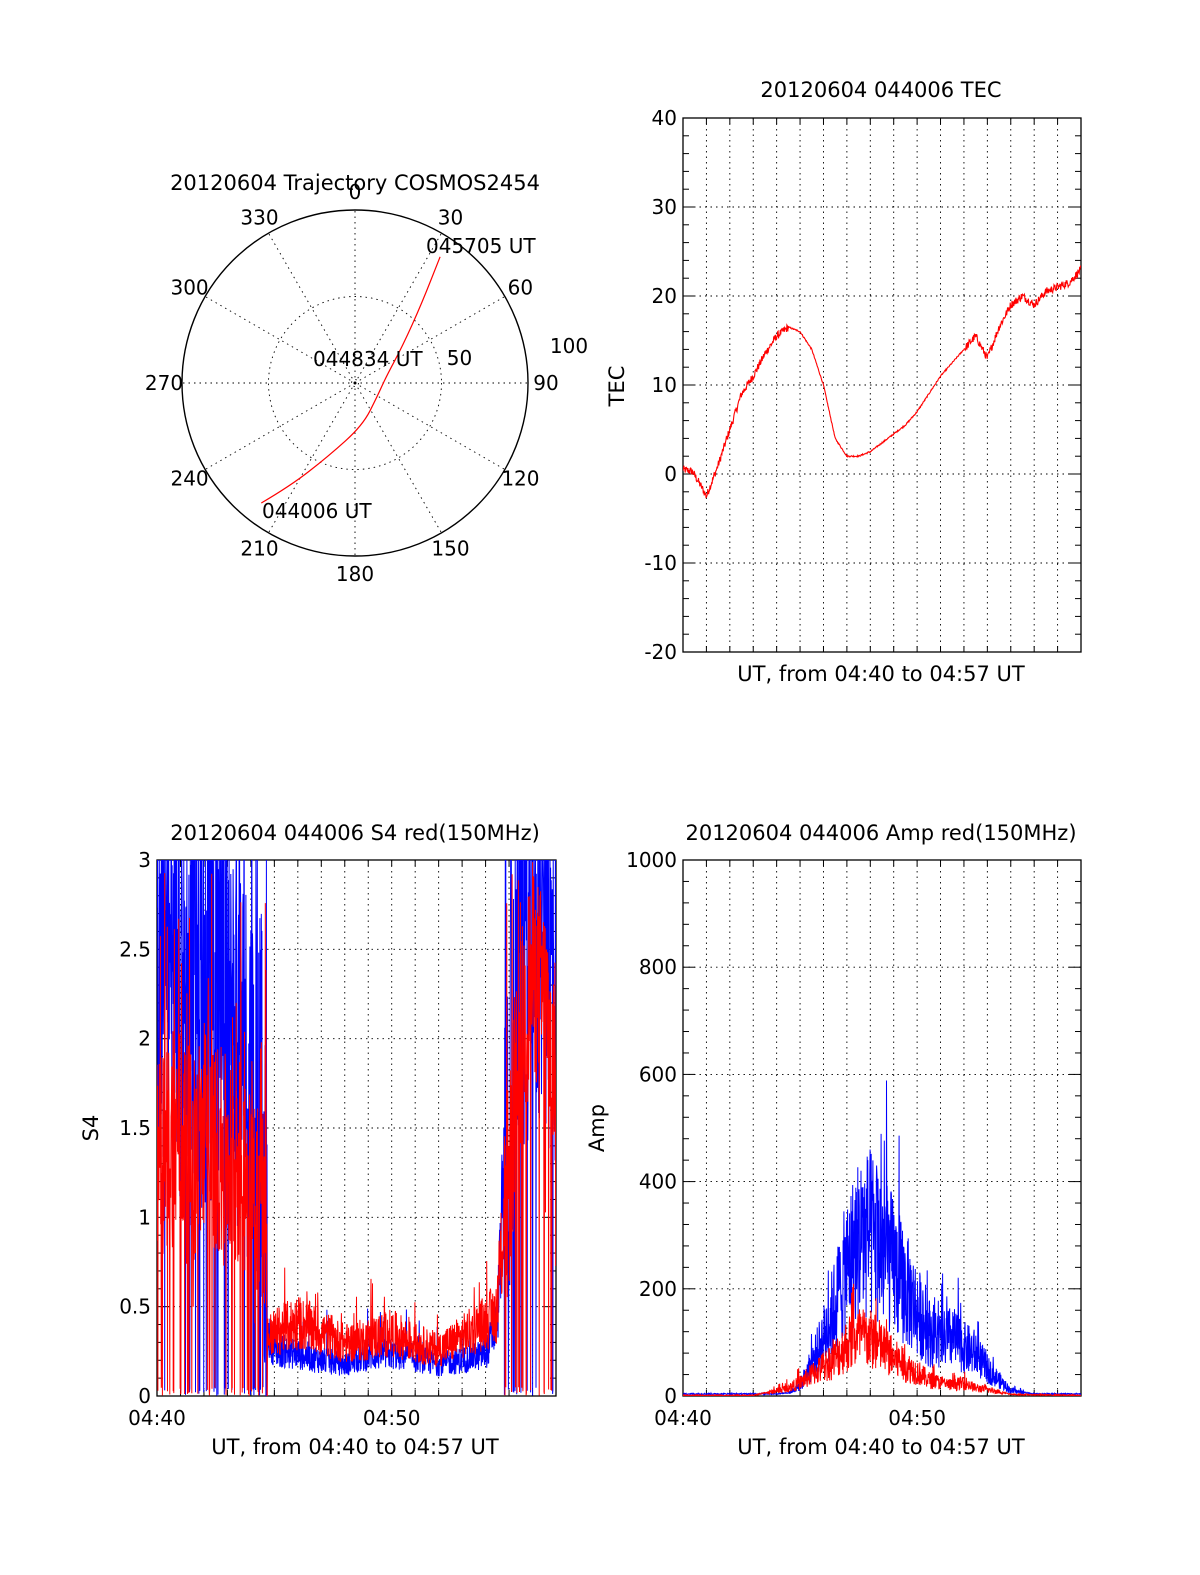 This screenshot has width=1200, height=1575. What do you see at coordinates (881, 674) in the screenshot?
I see `tec-xlabel: UT, from 04:40 to 04:57 UT` at bounding box center [881, 674].